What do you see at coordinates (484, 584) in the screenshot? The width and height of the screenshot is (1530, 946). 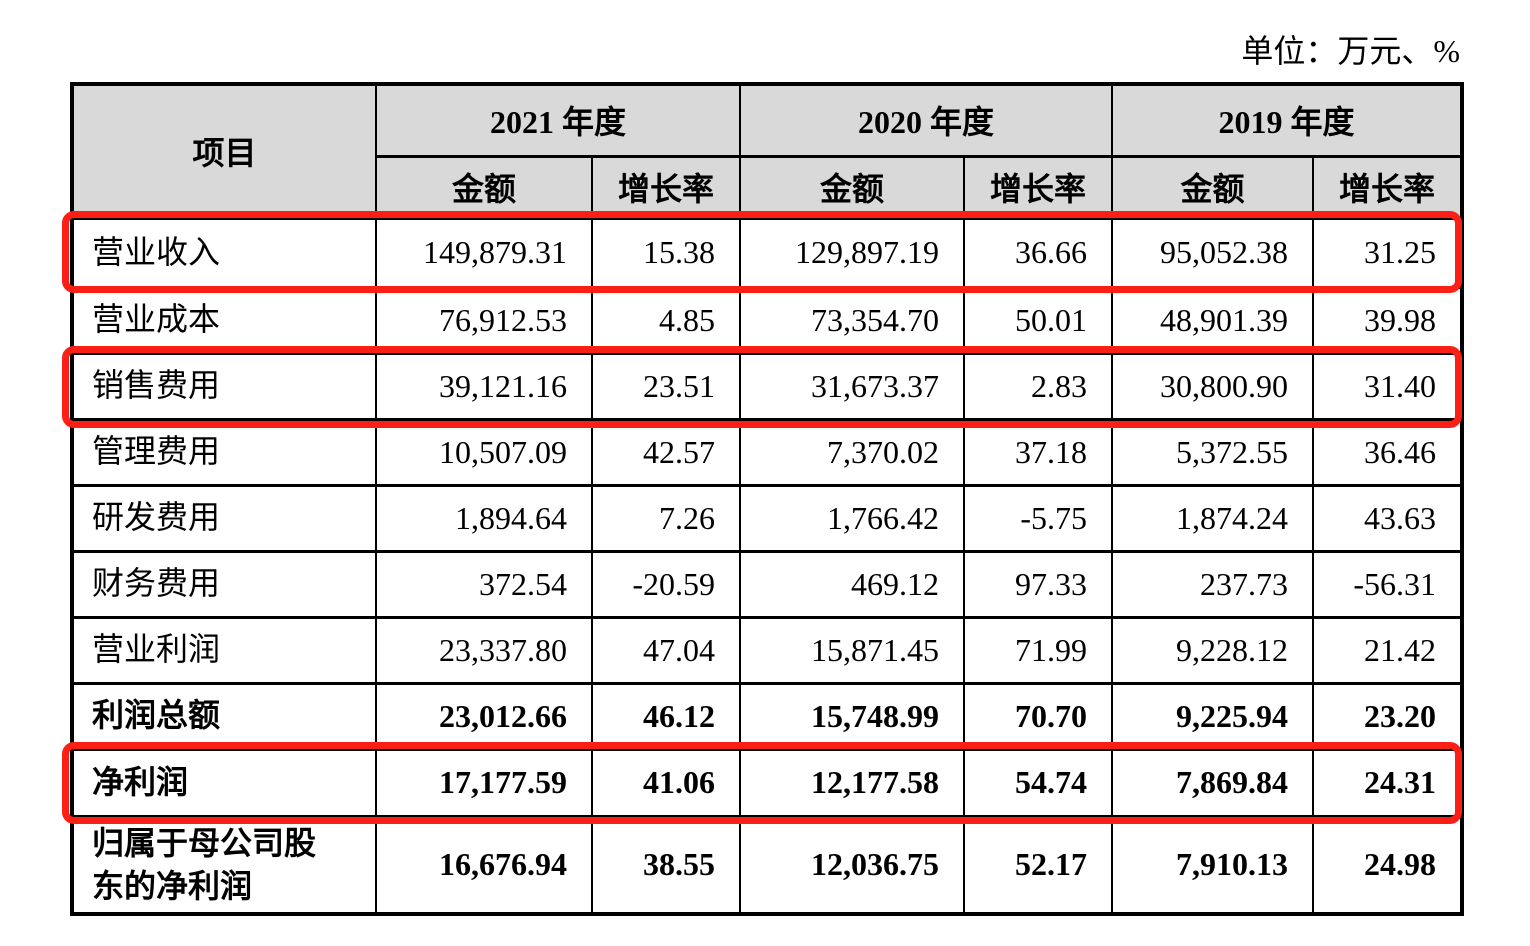 I see `cell-amount-2021: 372.54` at bounding box center [484, 584].